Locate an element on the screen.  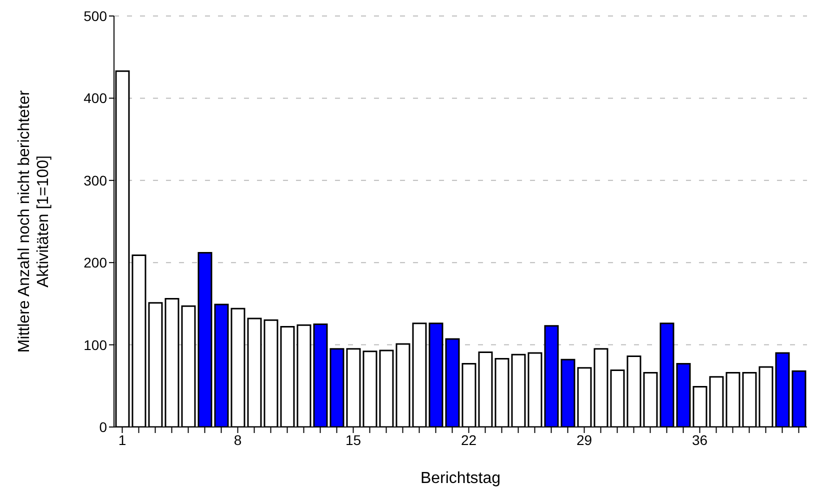
y-tick-label: 400 is located at coordinates (96, 98).